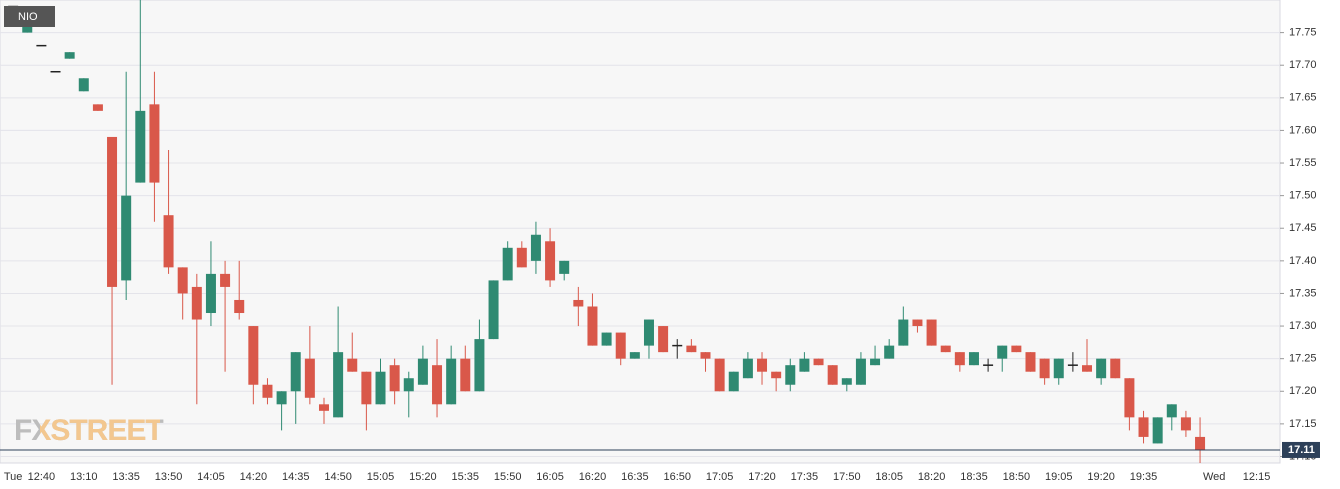  What do you see at coordinates (1257, 477) in the screenshot?
I see `x-tick-label: 12:15` at bounding box center [1257, 477].